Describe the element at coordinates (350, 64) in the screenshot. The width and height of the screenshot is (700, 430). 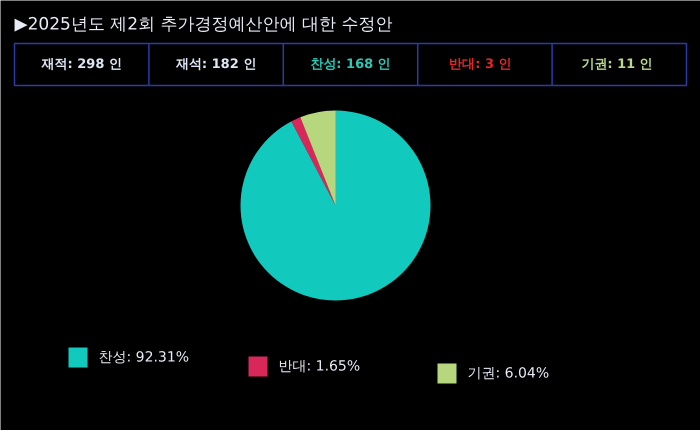
I see `text: 찬성: 168 인` at that location.